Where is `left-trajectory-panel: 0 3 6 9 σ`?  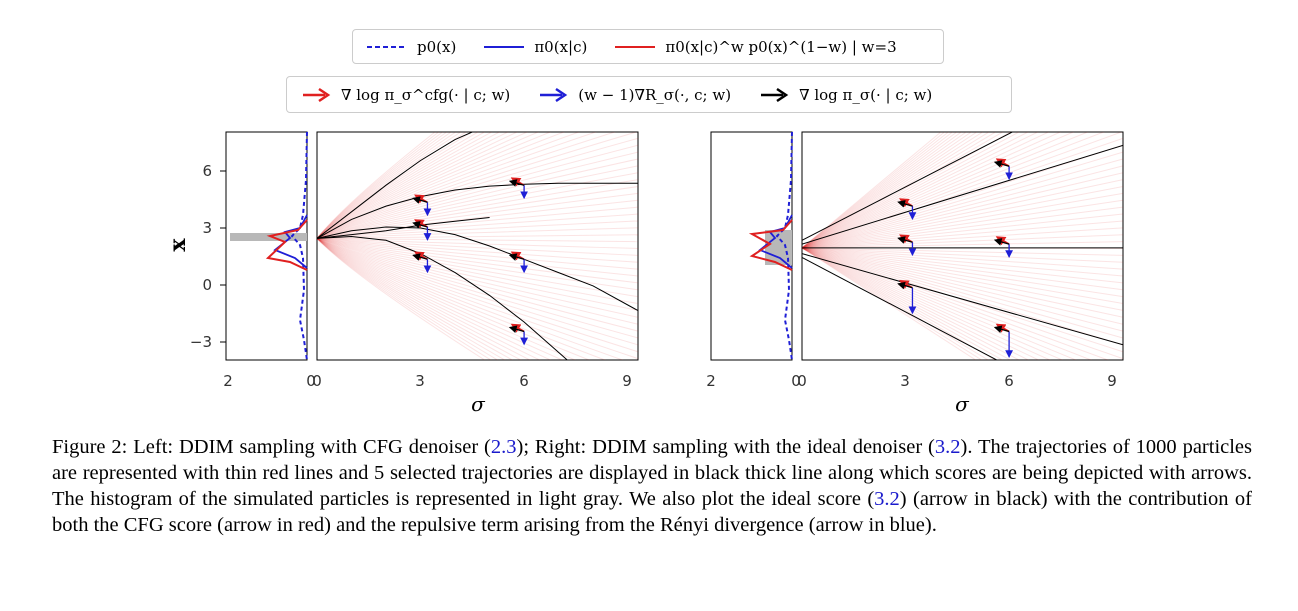 left-trajectory-panel: 0 3 6 9 σ is located at coordinates (475, 273).